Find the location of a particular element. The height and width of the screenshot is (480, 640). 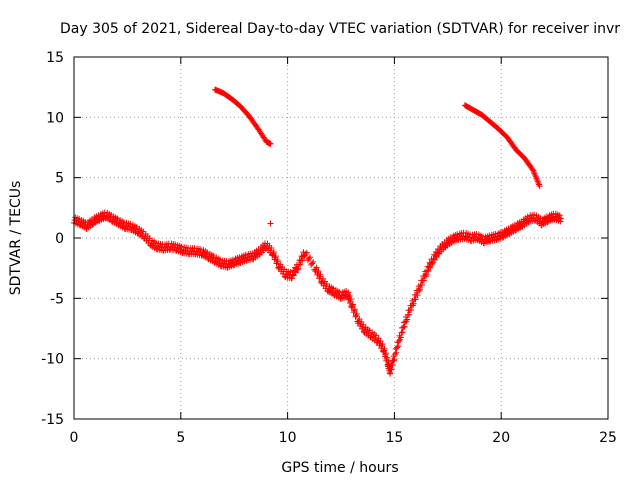

x-tick-label: 0 is located at coordinates (74, 438).